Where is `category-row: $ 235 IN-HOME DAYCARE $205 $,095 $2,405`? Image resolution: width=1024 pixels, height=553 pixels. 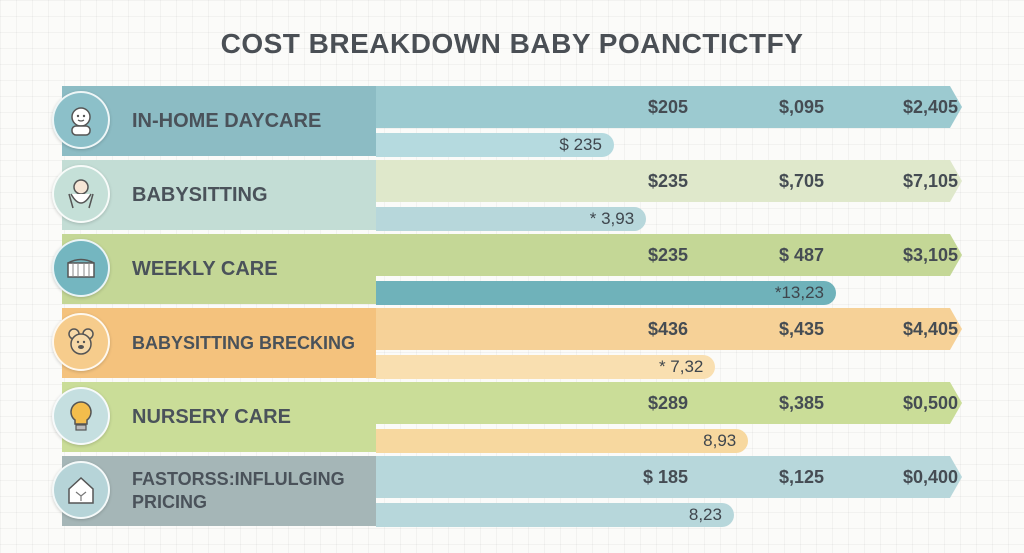 category-row: $ 235 IN-HOME DAYCARE $205 $,095 $2,405 is located at coordinates (512, 121).